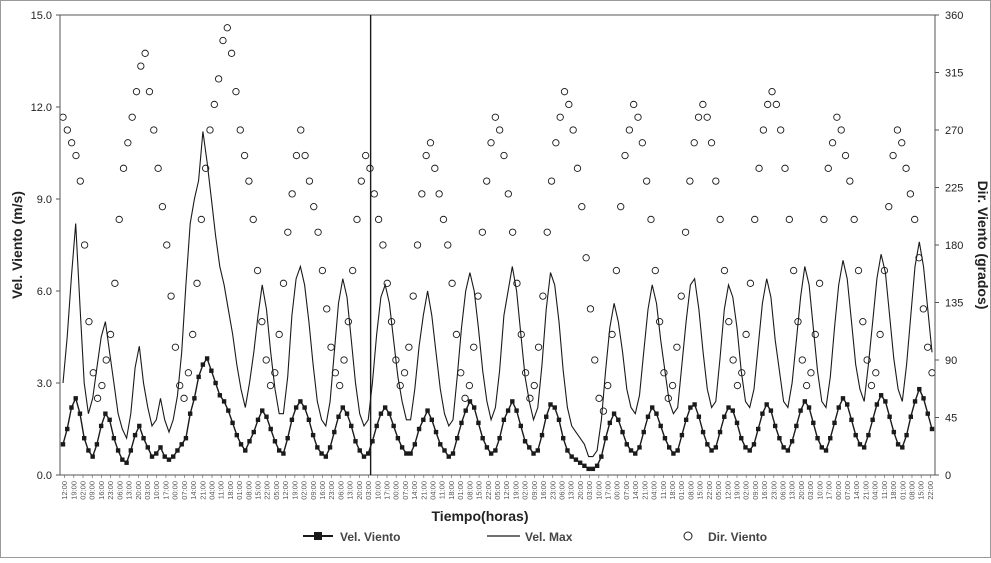 This screenshot has width=991, height=563. Describe the element at coordinates (276, 490) in the screenshot. I see `x-tick-label: 05:00` at that location.